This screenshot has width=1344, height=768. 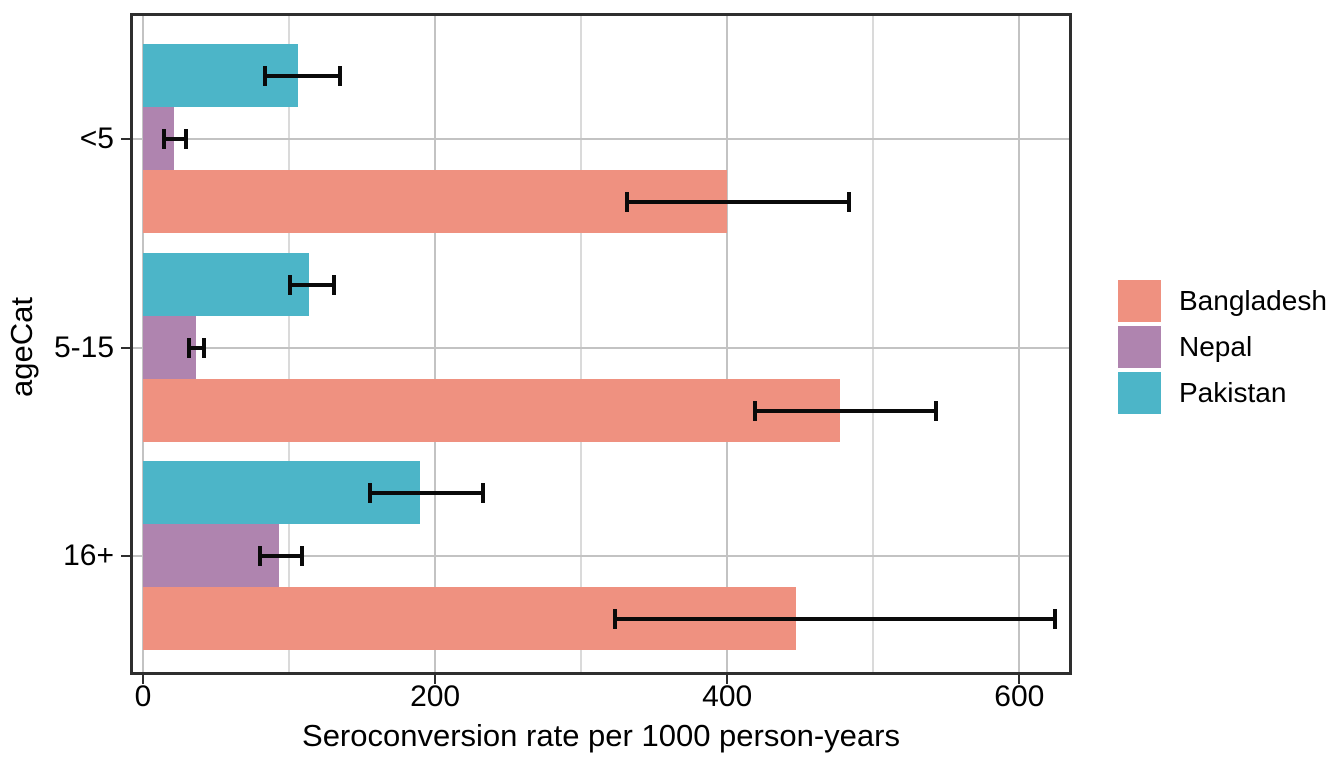 I want to click on y-tick-16+, so click(x=125, y=555).